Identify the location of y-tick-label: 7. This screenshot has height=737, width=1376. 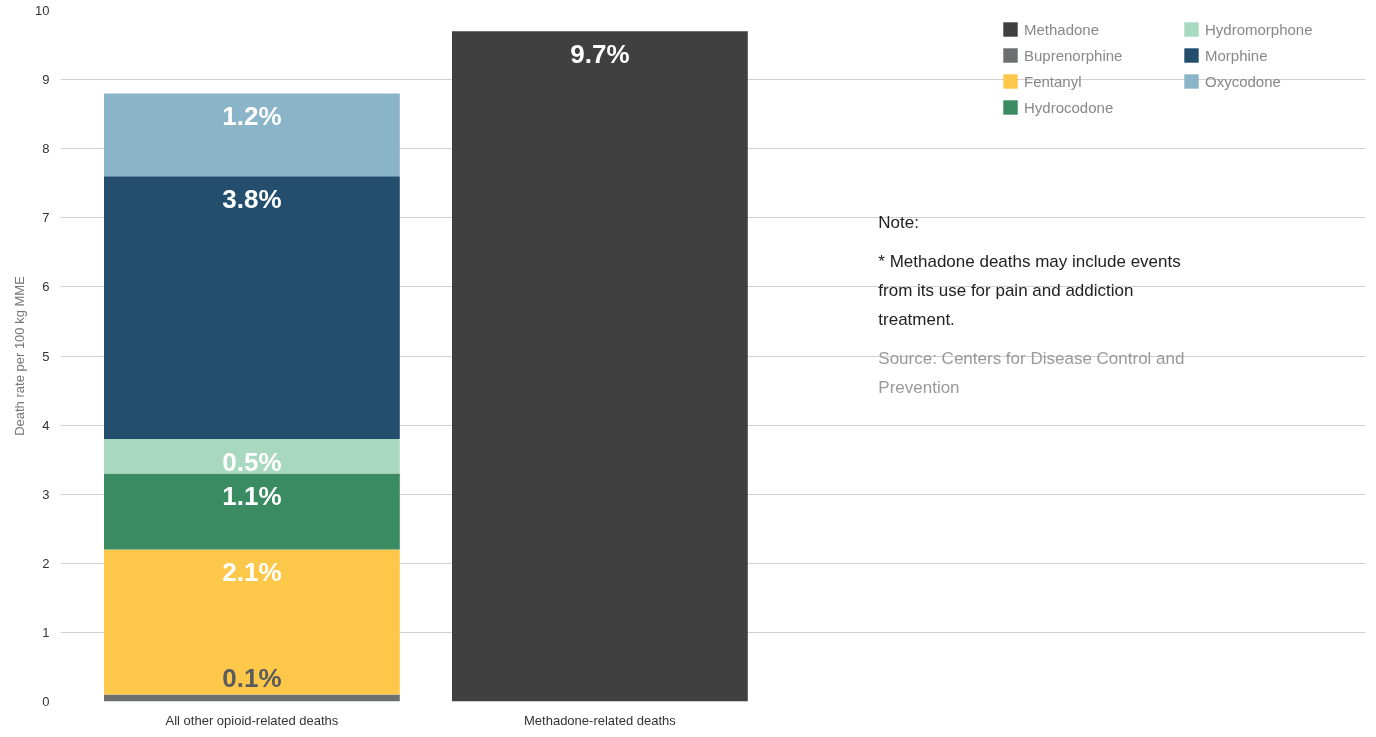
(46, 218).